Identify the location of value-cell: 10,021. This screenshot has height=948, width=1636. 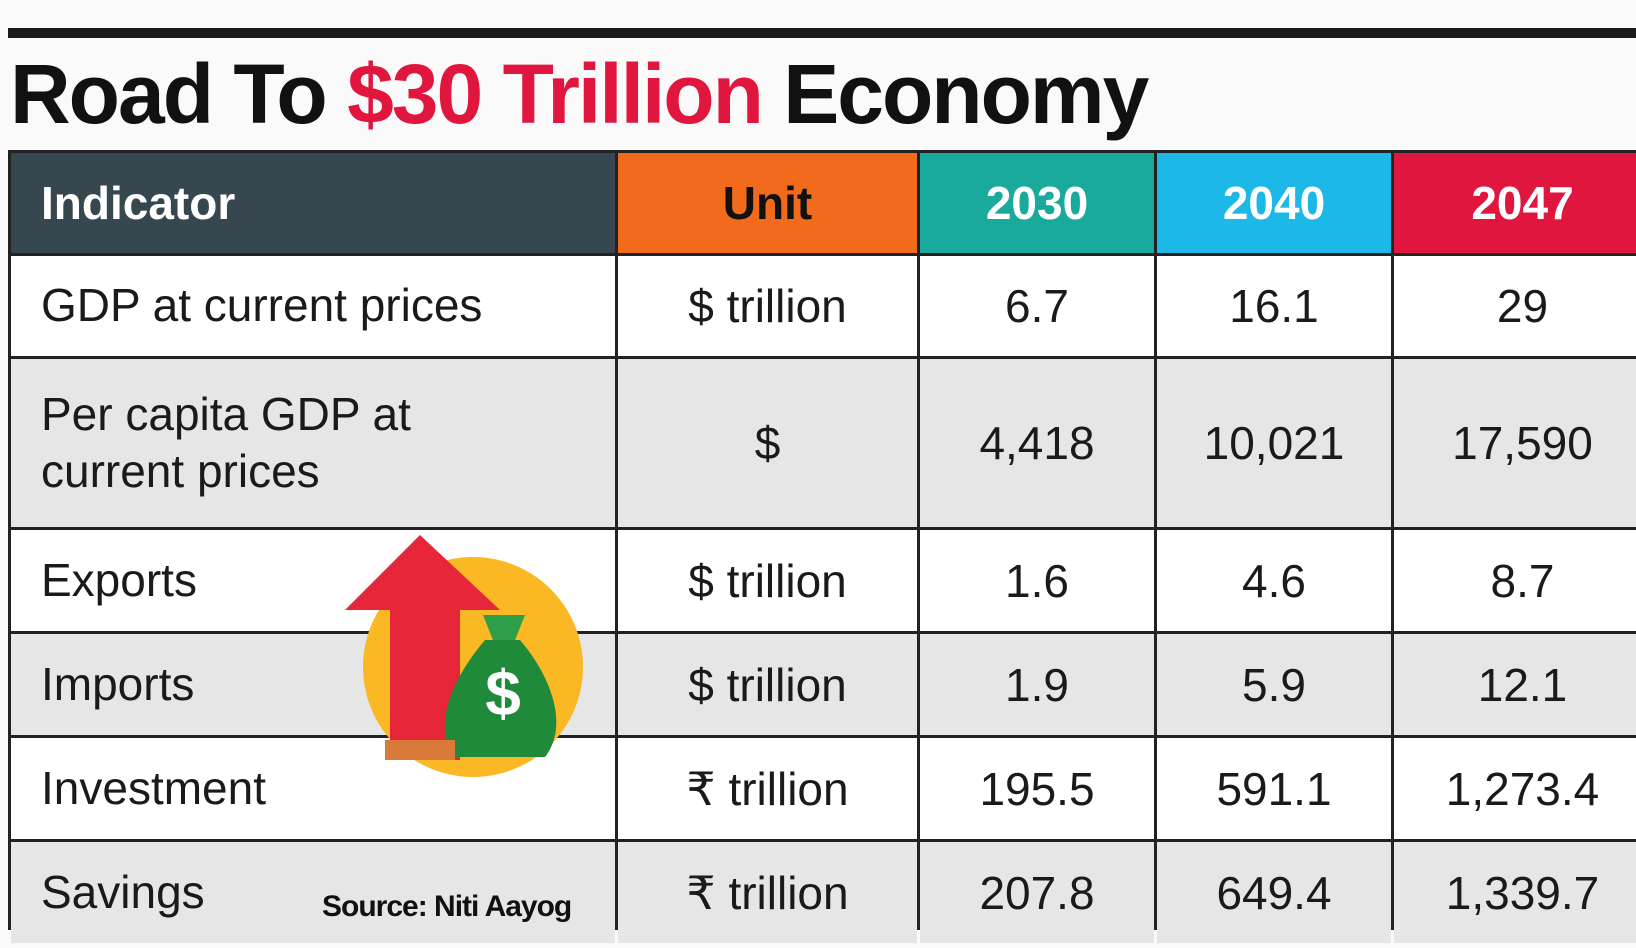
(1274, 443).